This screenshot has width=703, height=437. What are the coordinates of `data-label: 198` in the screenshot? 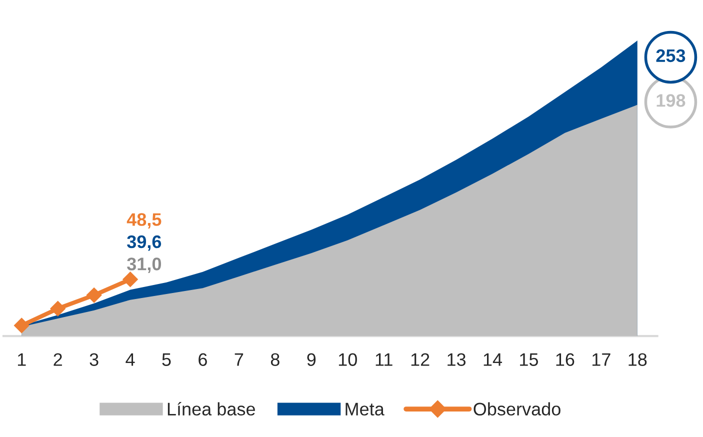 It's located at (671, 100).